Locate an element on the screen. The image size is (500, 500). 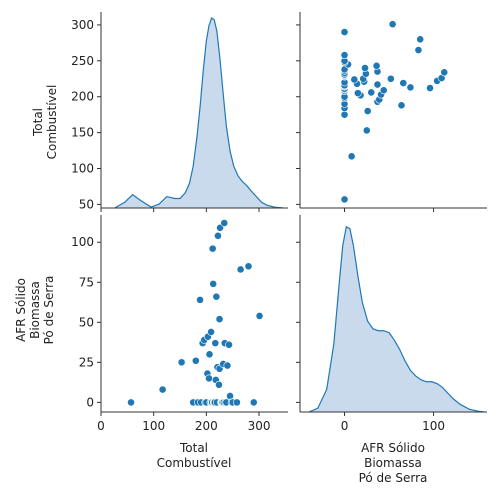
x-axis-label-total: Total Combustível is located at coordinates (194, 455).